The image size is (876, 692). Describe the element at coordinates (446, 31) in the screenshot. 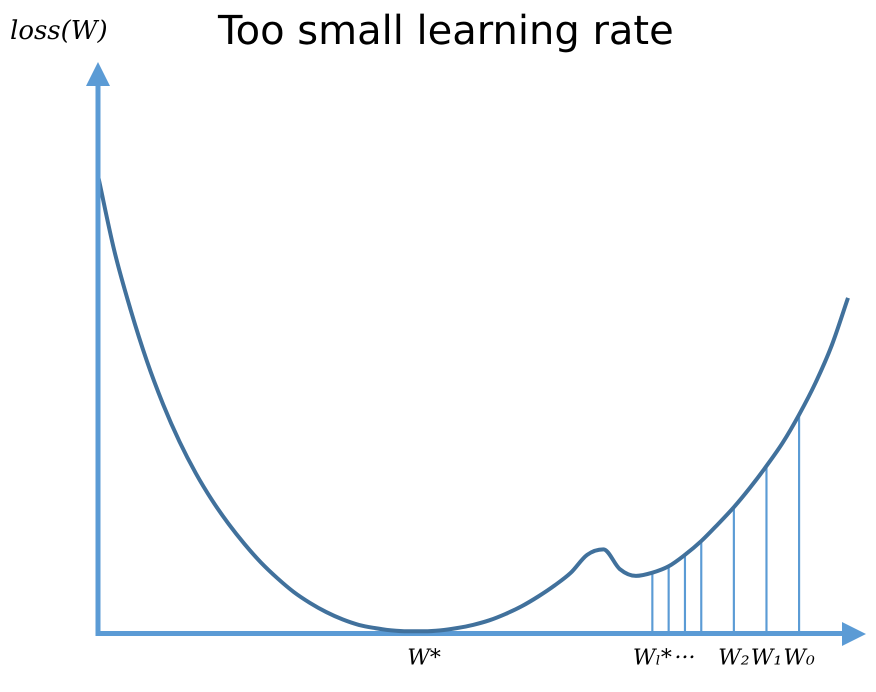

I see `chart-title: Too small learning rate` at that location.